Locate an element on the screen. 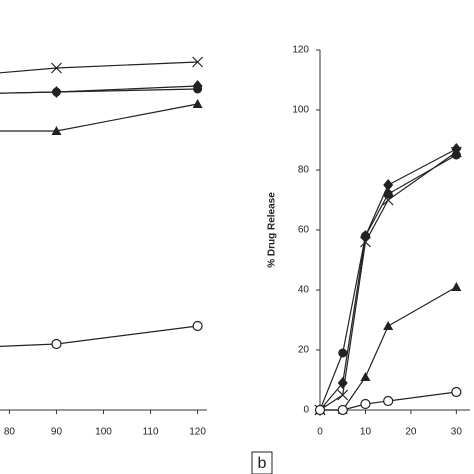 The height and width of the screenshot is (474, 474). panel-label: b is located at coordinates (262, 463).